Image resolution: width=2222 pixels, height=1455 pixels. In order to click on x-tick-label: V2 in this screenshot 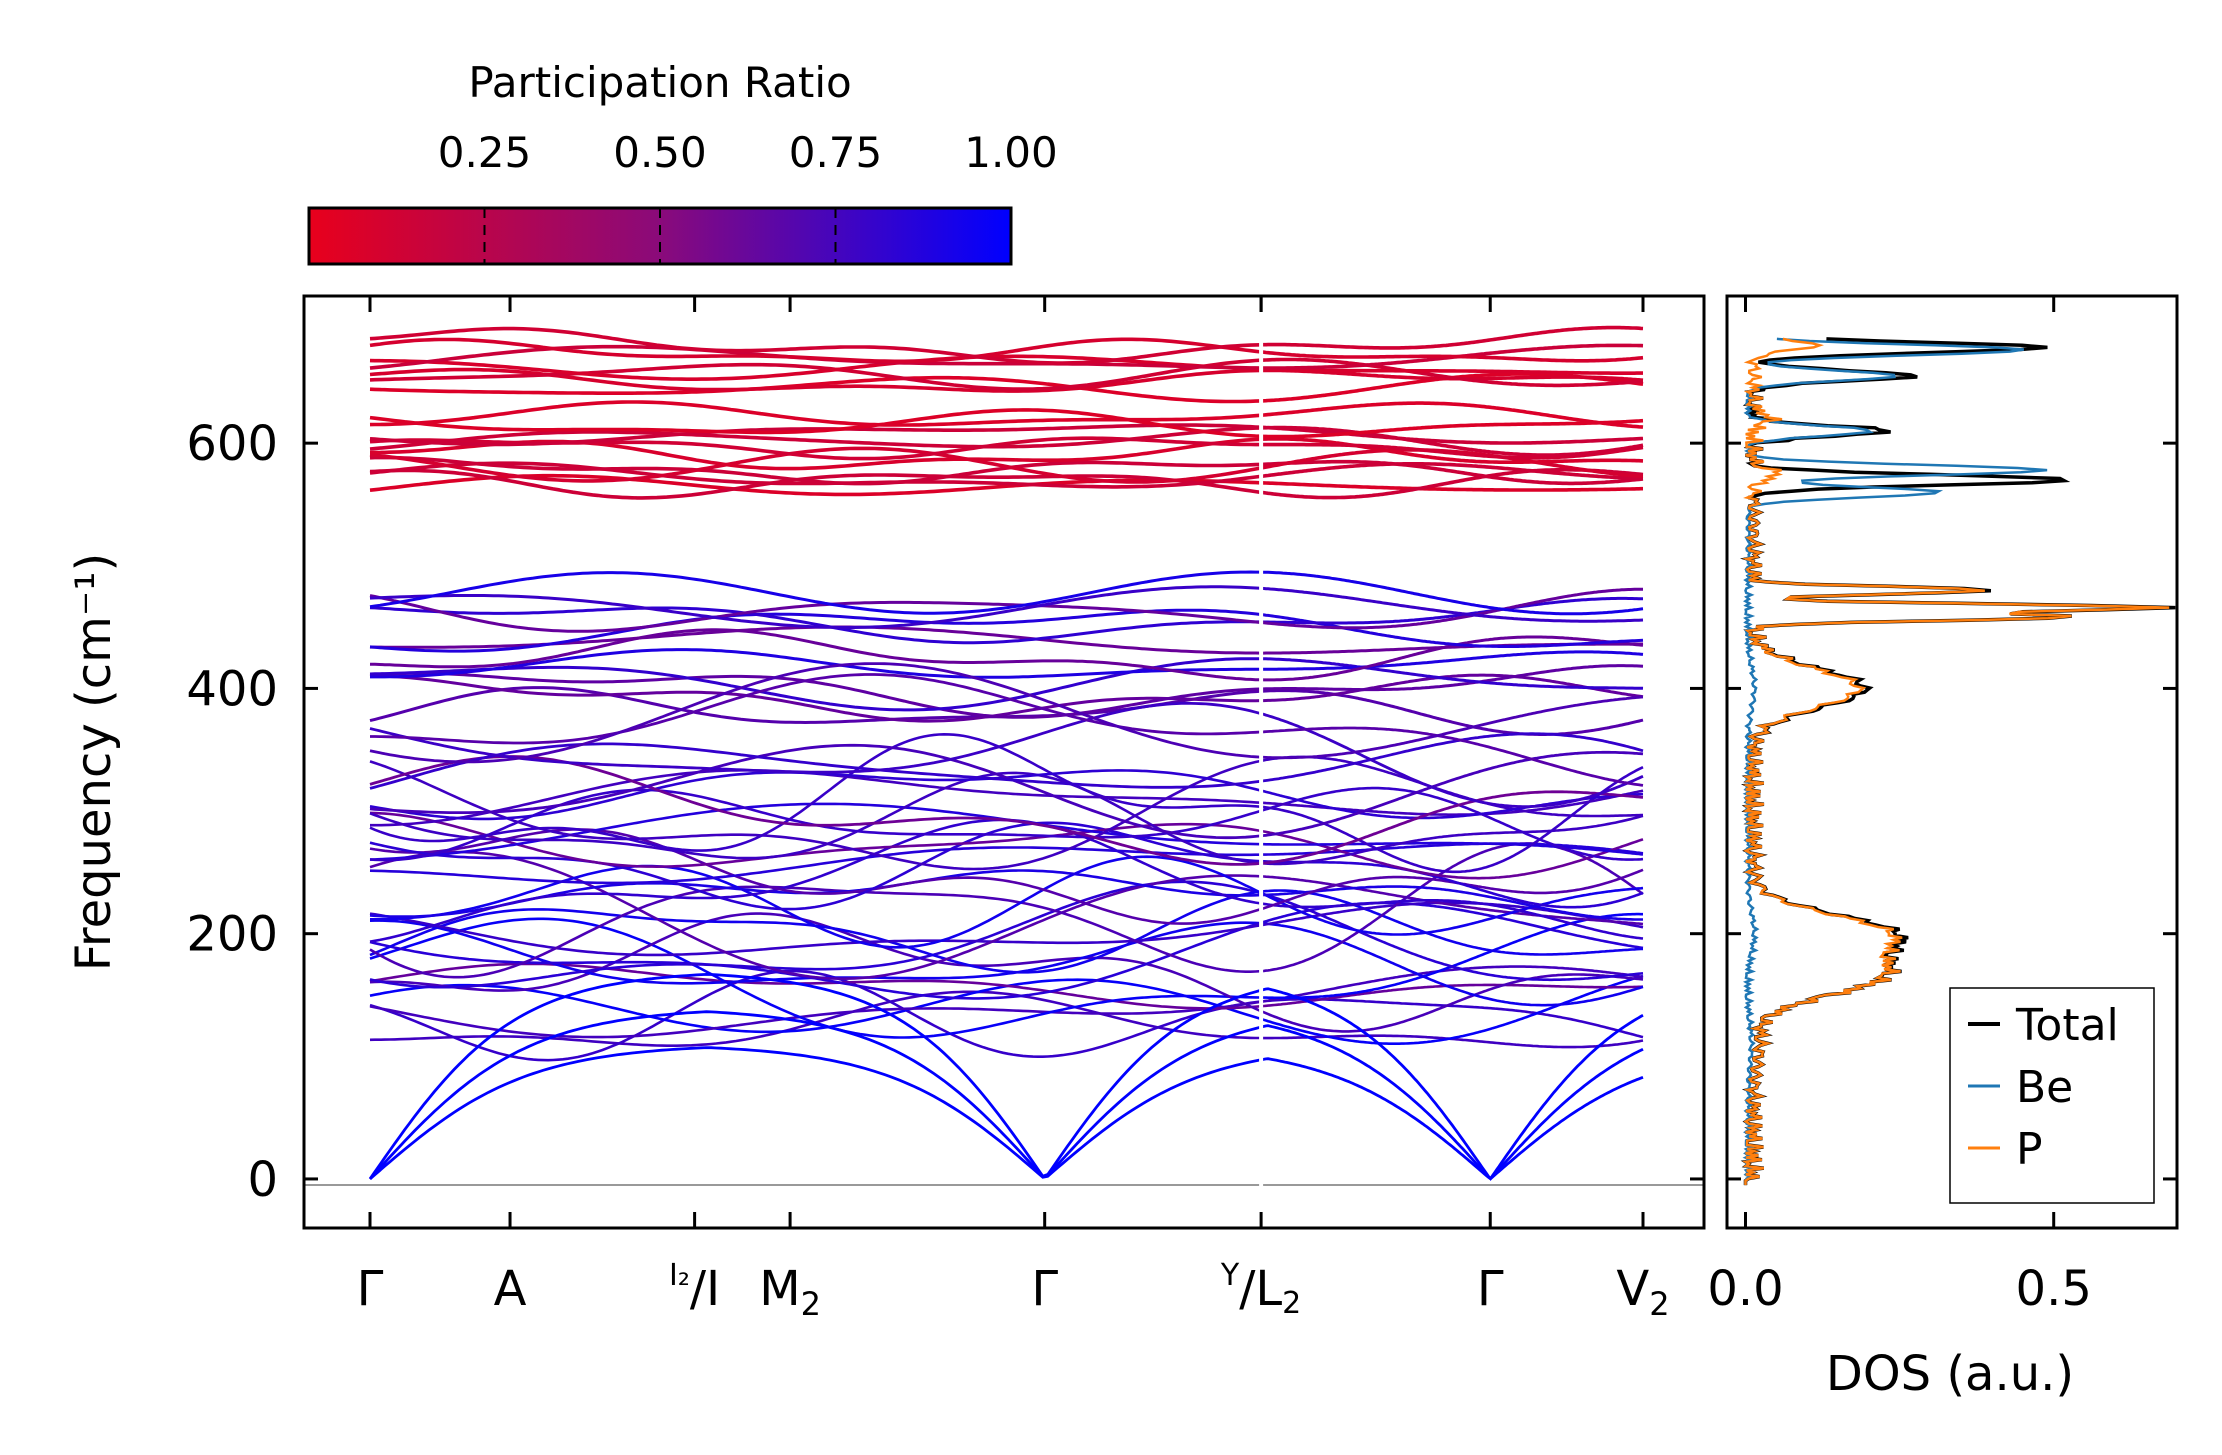, I will do `click(1642, 1292)`.